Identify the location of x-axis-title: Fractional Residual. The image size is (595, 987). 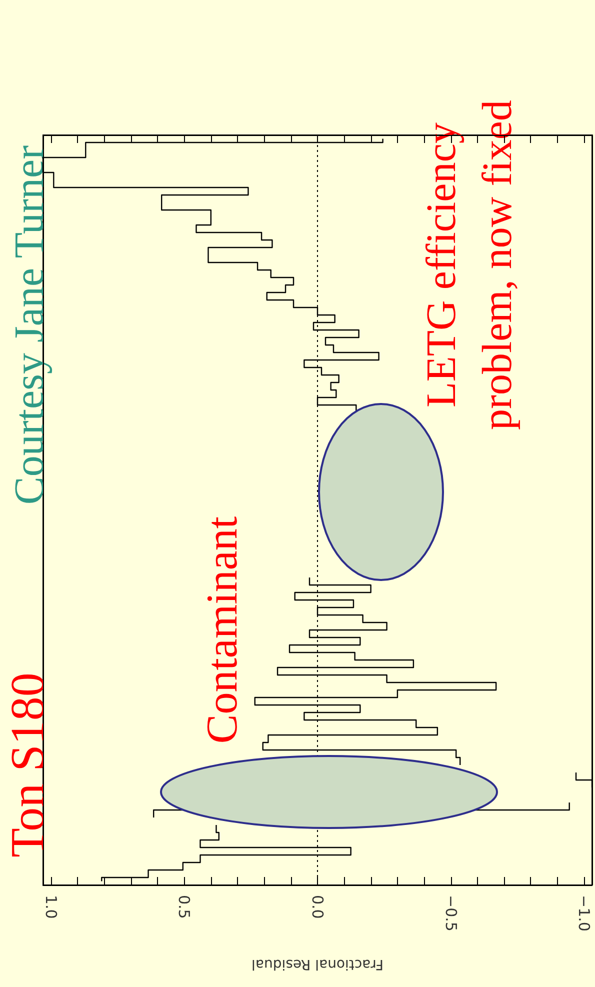
(318, 964).